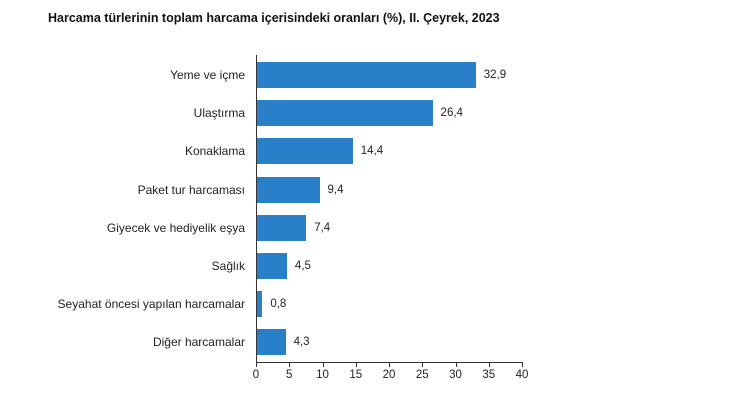 This screenshot has height=420, width=740. Describe the element at coordinates (278, 304) in the screenshot. I see `value-label: 0,8` at that location.